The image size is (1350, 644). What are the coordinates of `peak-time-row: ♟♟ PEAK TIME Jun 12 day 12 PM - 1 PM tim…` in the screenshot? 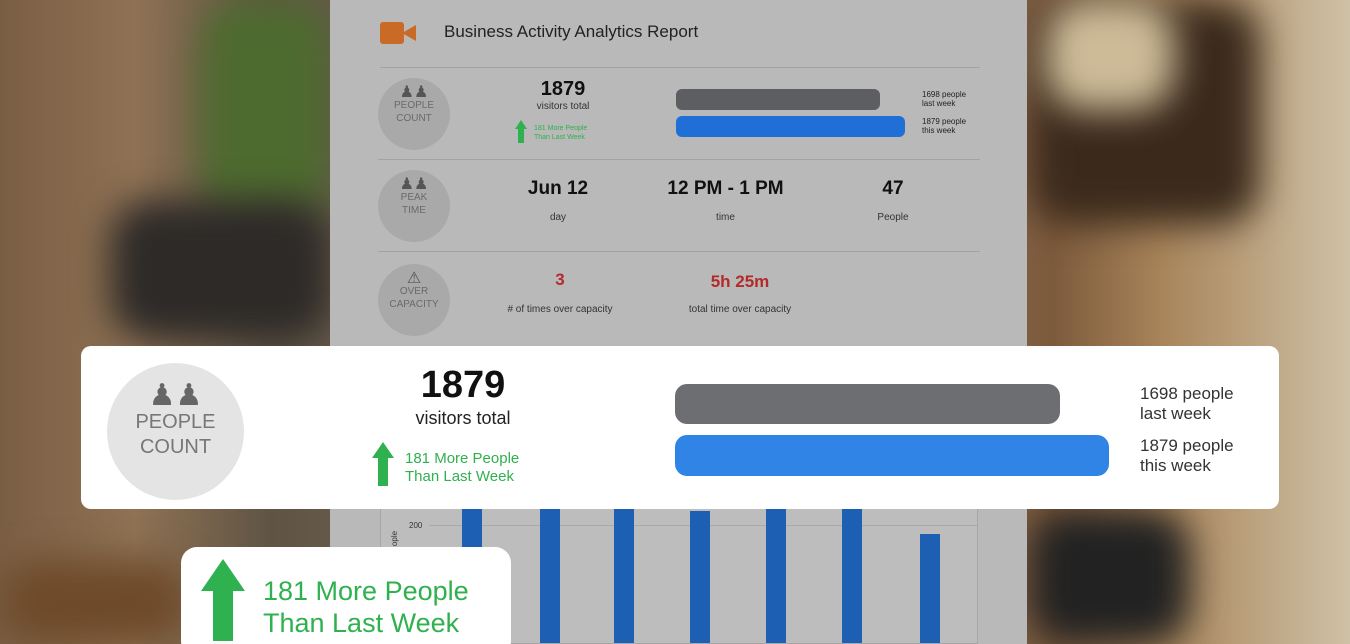 It's located at (679, 206).